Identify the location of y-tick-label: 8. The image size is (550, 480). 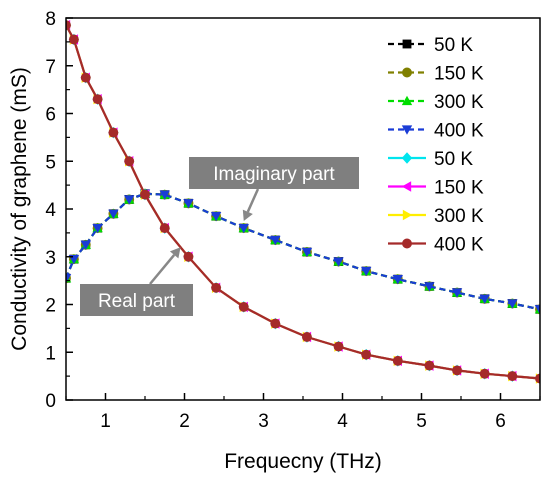
(50, 19).